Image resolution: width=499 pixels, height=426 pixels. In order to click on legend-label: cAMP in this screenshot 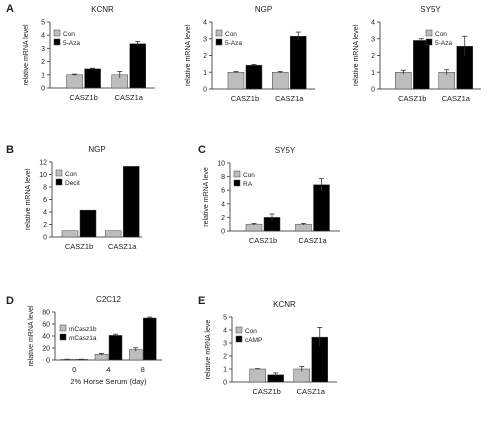, I will do `click(253, 340)`.